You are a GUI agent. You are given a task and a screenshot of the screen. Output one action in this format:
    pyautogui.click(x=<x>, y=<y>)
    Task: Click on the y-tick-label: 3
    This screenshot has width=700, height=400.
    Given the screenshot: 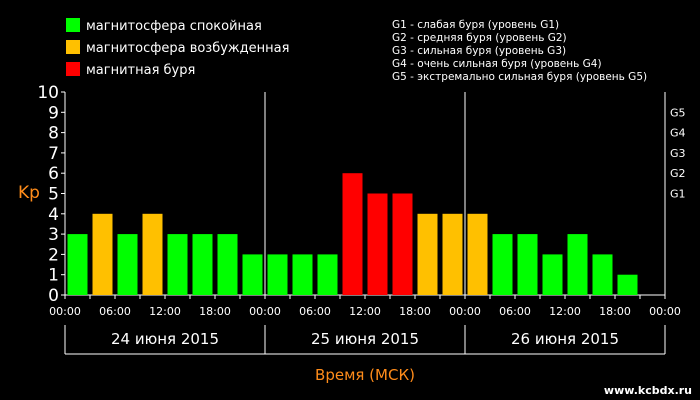 What is the action you would take?
    pyautogui.click(x=53, y=235)
    